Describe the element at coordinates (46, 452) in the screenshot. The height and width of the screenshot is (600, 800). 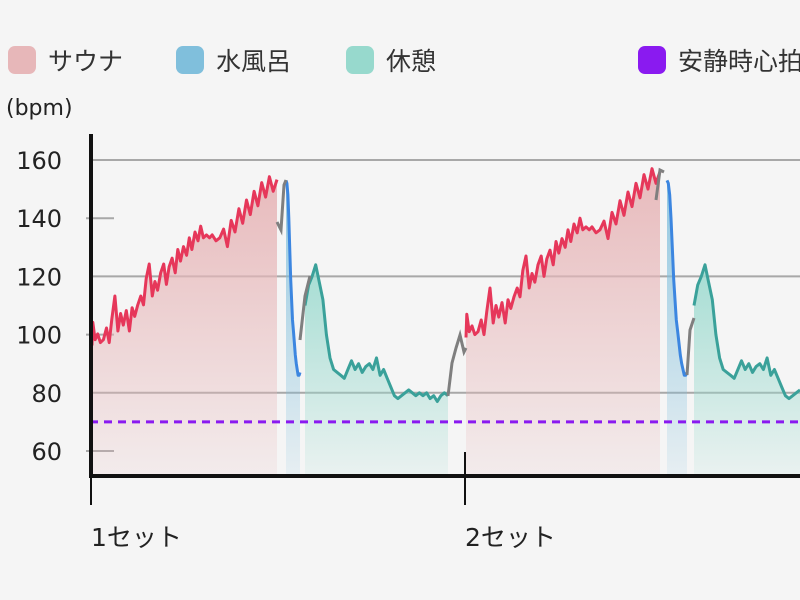
I see `y-tick-label: 60` at that location.